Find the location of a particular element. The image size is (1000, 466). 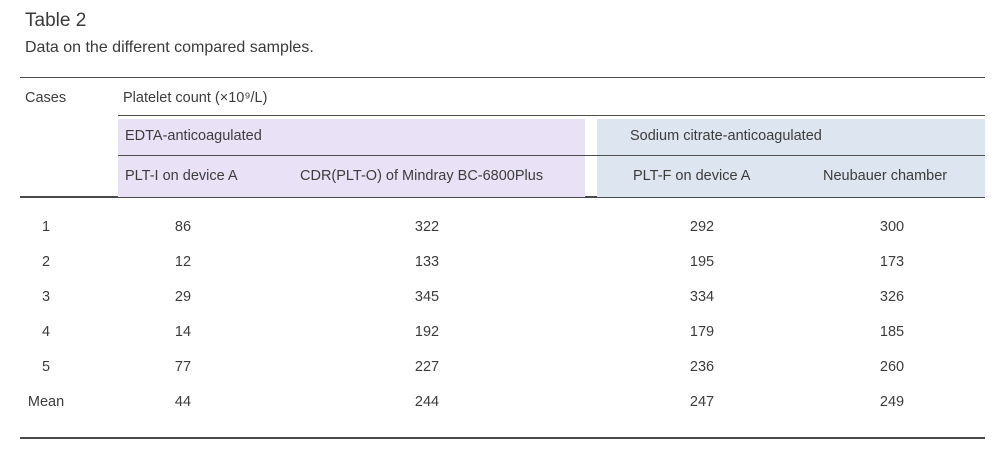

case-cell: 4 is located at coordinates (46, 332).